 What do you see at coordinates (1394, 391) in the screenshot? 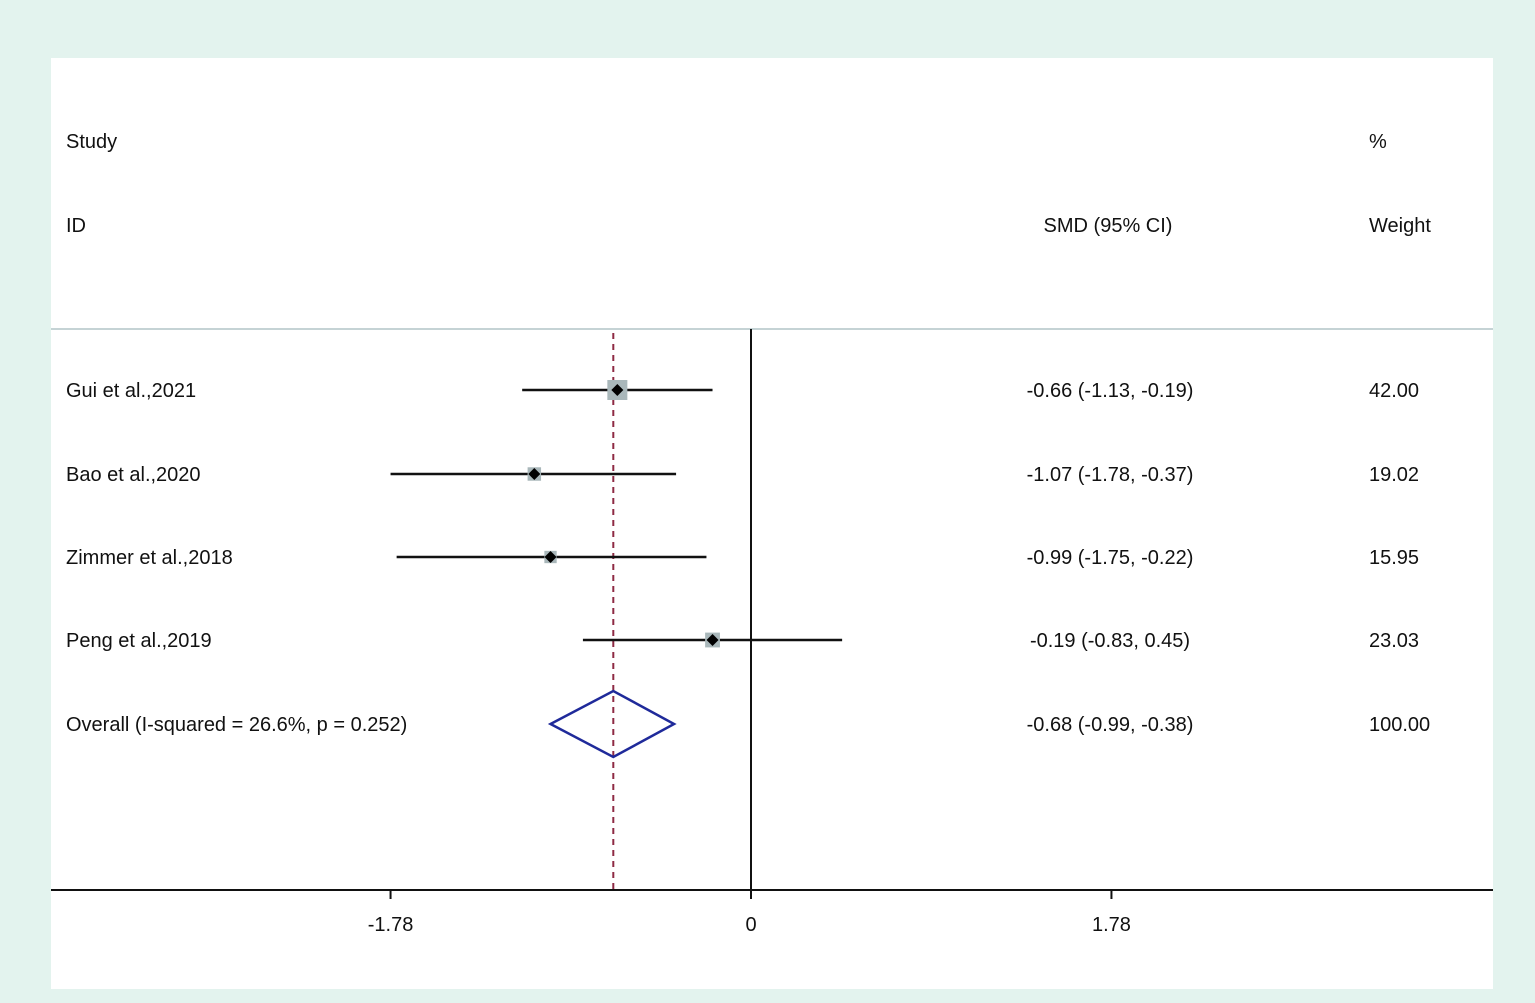
I see `weight-text: 42.00` at bounding box center [1394, 391].